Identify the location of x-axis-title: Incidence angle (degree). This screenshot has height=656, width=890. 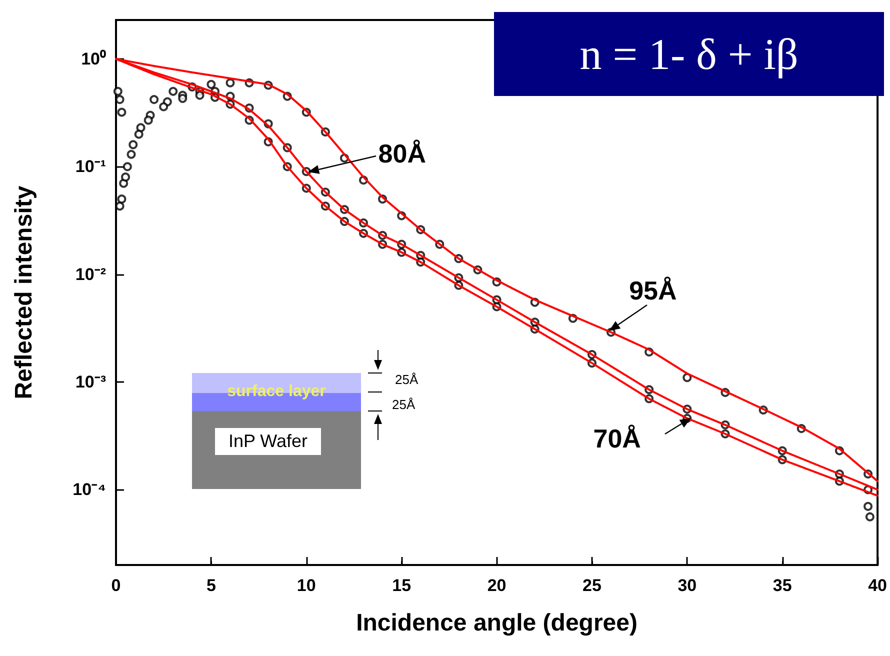
(497, 623).